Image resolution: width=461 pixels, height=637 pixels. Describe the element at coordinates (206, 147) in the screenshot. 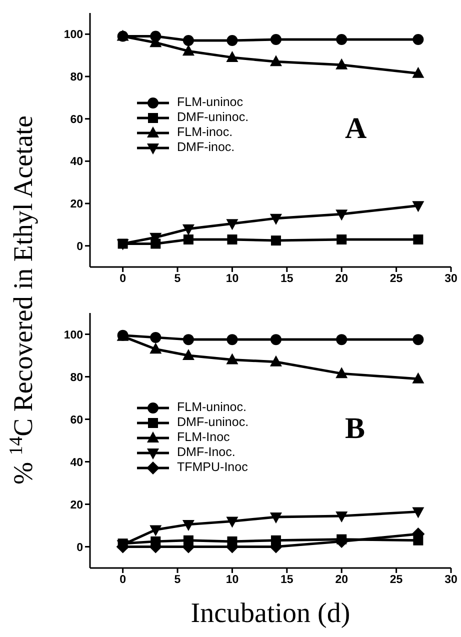

I see `legend-label: DMF-inoc.` at that location.